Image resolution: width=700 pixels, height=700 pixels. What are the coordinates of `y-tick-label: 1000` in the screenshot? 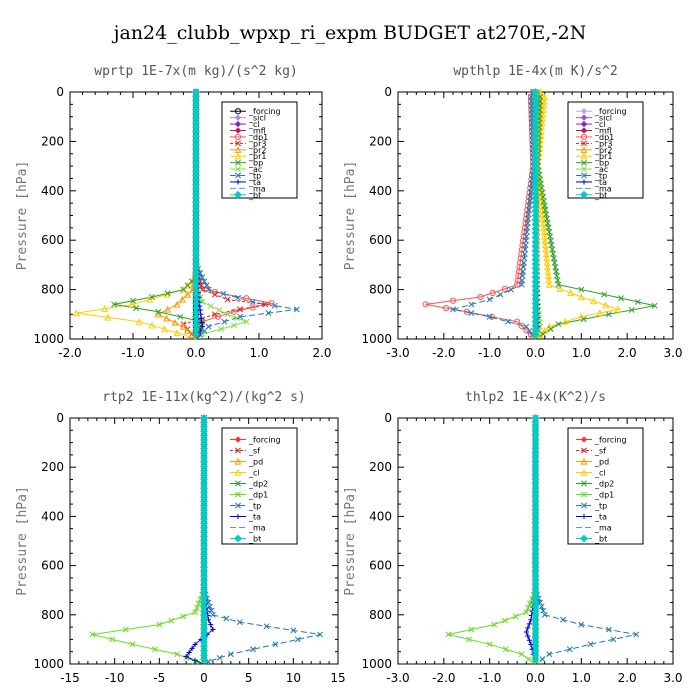 It's located at (48, 664).